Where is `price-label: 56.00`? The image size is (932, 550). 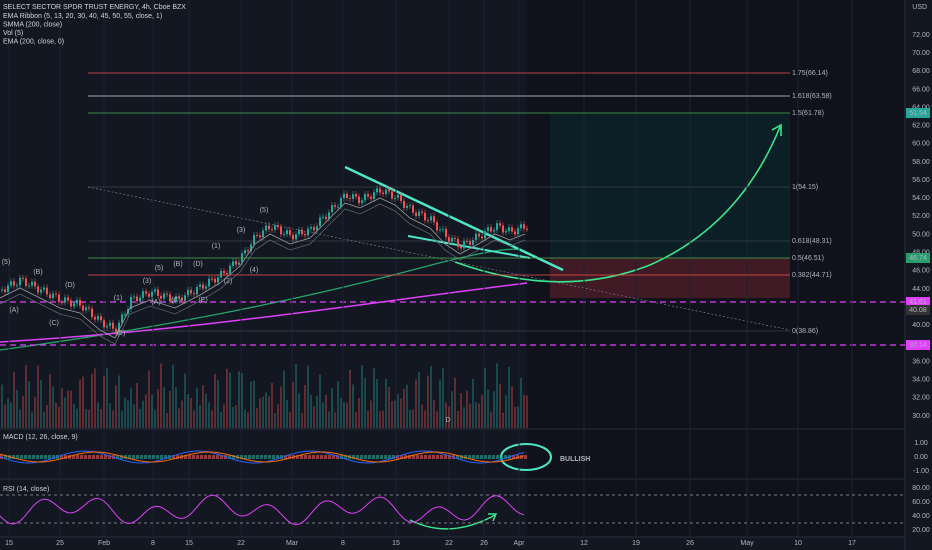
price-label: 56.00 is located at coordinates (921, 180).